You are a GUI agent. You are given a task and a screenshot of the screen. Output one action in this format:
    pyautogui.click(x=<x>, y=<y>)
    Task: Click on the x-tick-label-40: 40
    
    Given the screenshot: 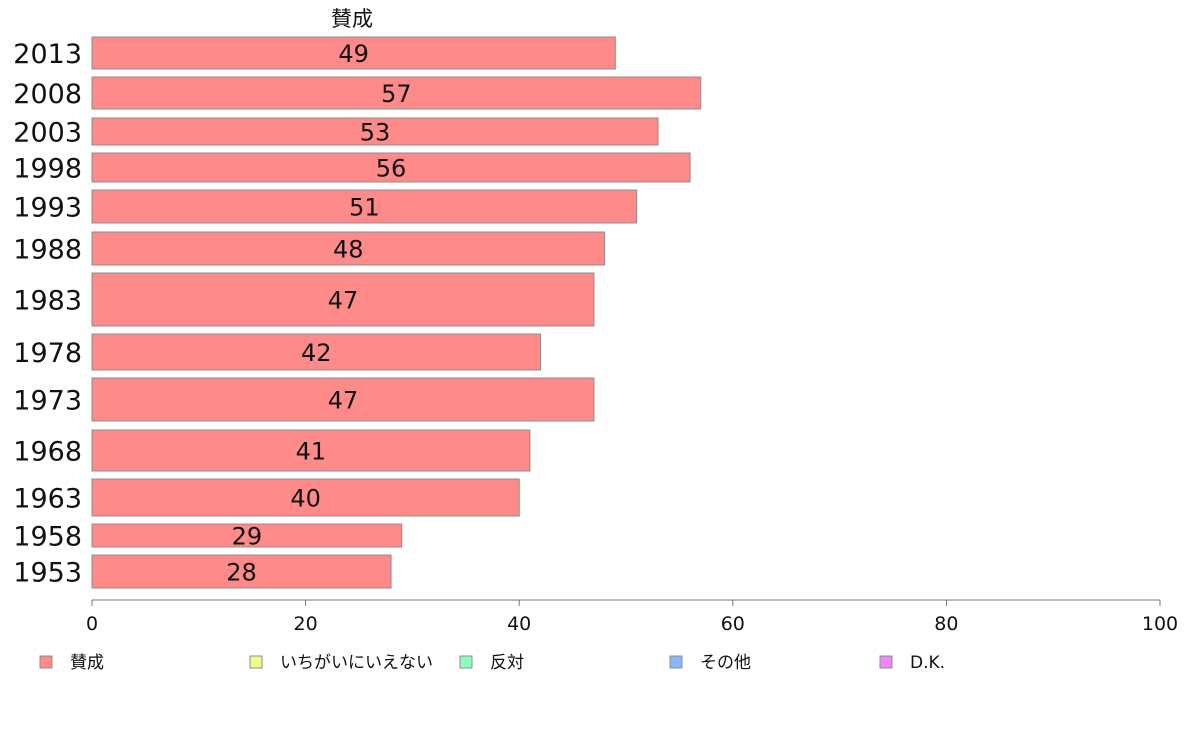 What is the action you would take?
    pyautogui.click(x=519, y=624)
    